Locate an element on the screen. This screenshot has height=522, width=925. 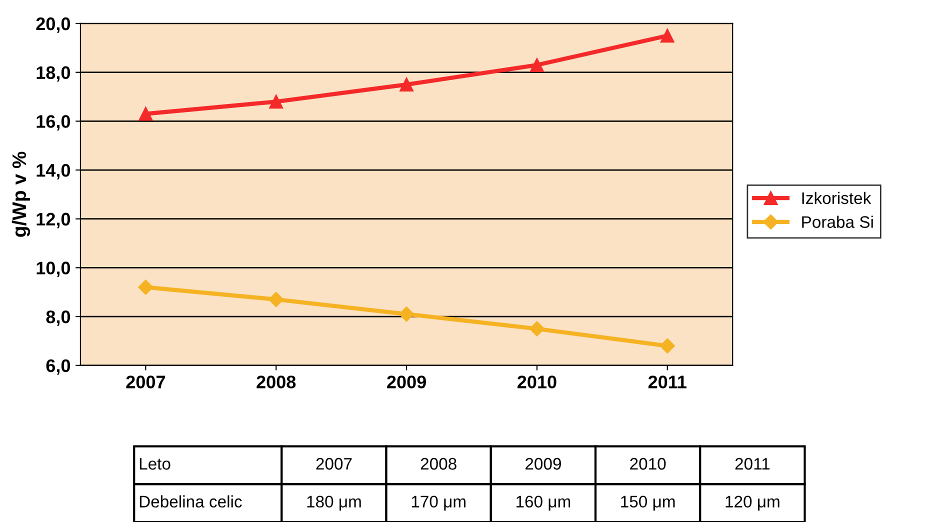
x-tick-label: 2009 is located at coordinates (406, 382).